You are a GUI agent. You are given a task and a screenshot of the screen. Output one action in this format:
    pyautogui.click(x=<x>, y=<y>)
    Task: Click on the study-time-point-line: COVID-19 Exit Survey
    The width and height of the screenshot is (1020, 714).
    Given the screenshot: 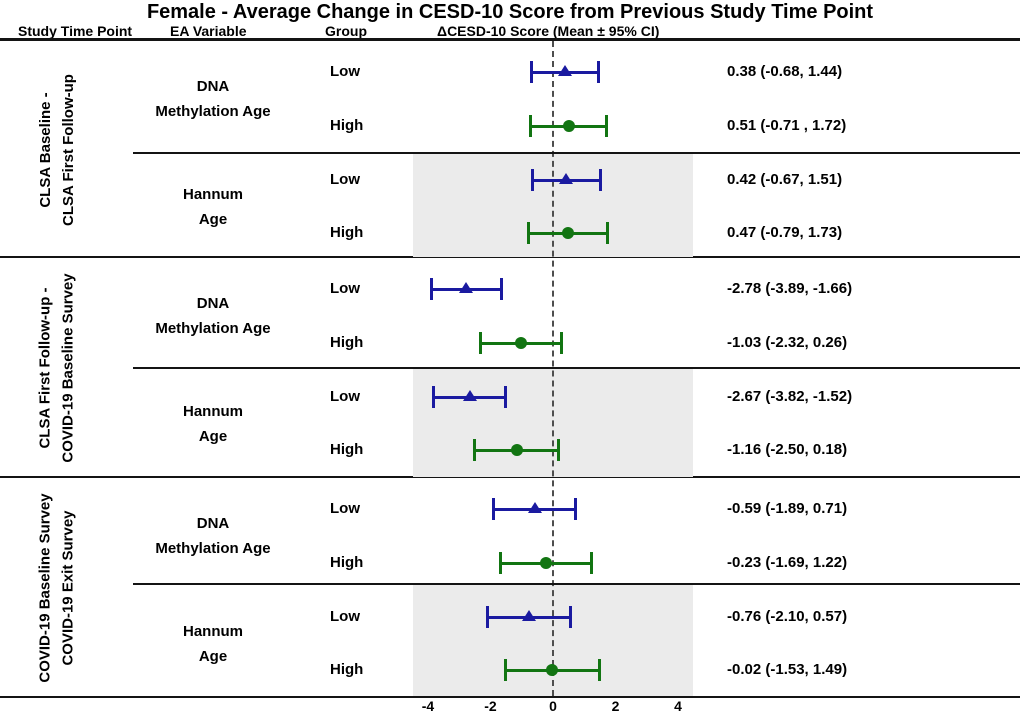 What is the action you would take?
    pyautogui.click(x=69, y=587)
    